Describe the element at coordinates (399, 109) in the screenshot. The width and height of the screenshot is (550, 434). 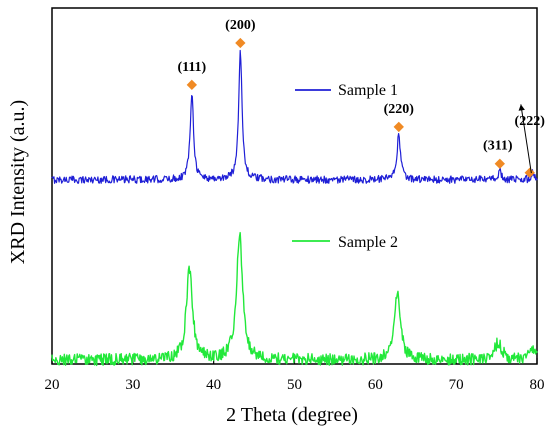
I see `peak-label-3: (220)` at that location.